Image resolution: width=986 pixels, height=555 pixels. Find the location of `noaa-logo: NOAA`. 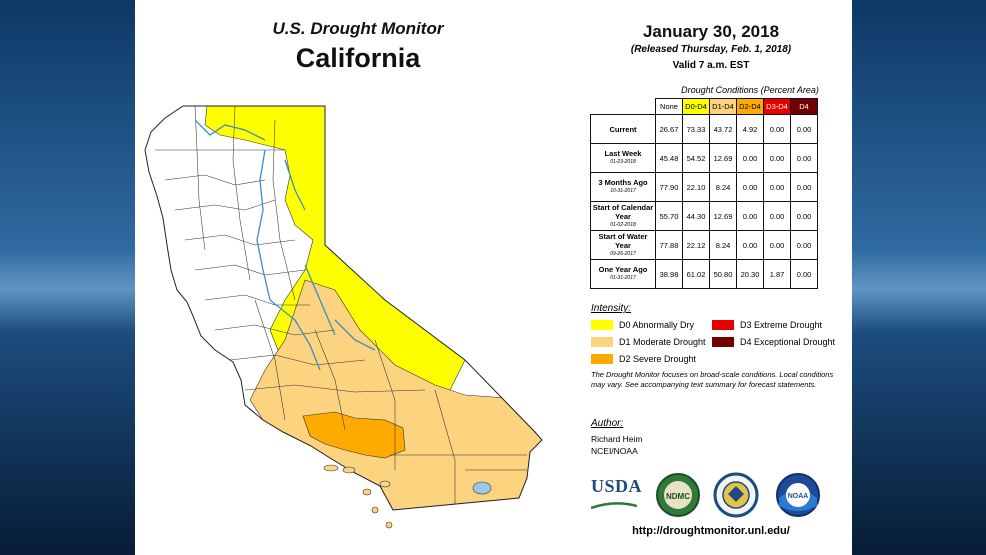

noaa-logo: NOAA is located at coordinates (798, 495).